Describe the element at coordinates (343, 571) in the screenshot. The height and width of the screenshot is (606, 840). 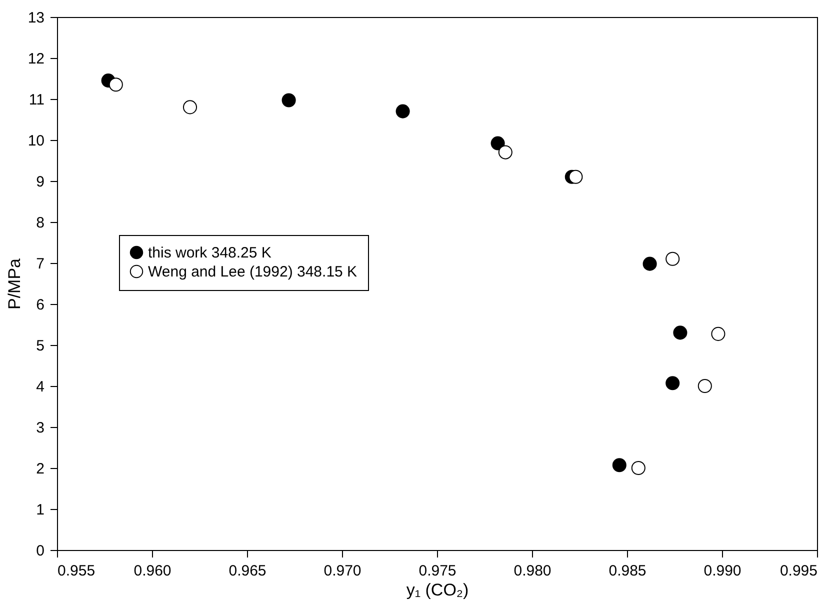
I see `x-tick-label: 0.970` at that location.